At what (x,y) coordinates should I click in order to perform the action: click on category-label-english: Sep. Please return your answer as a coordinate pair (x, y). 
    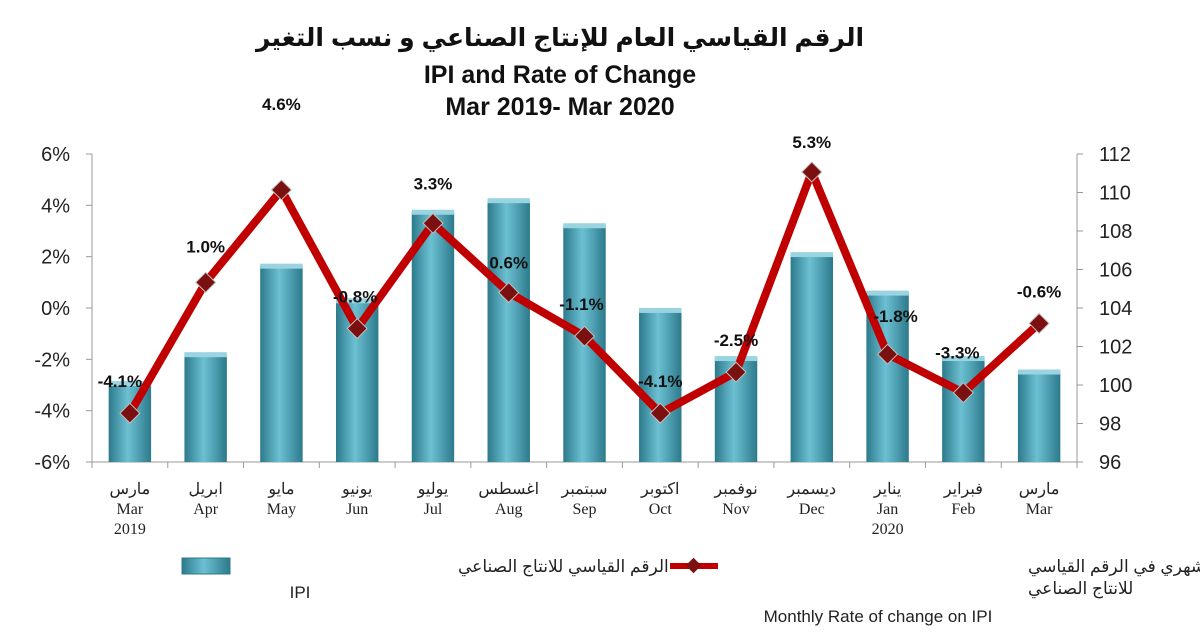
    Looking at the image, I should click on (585, 509).